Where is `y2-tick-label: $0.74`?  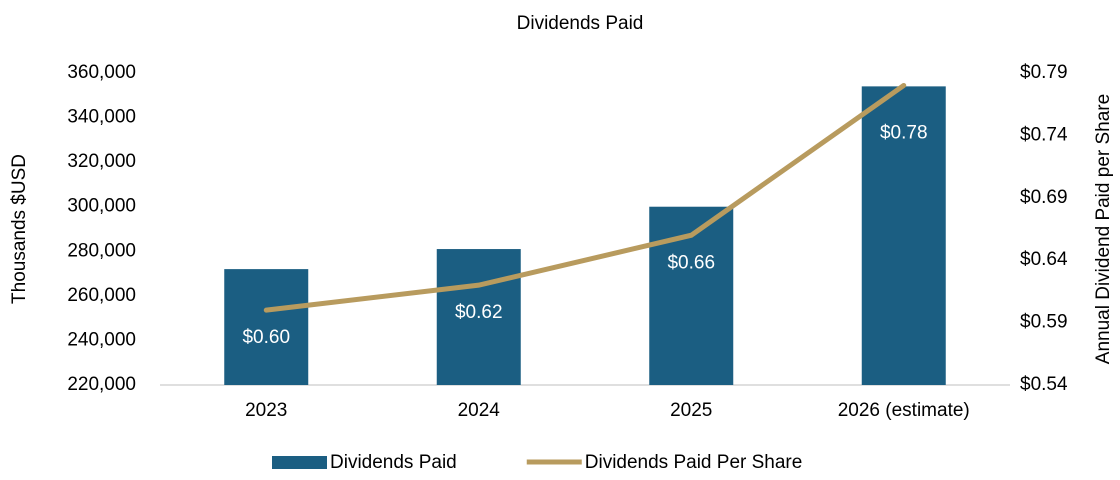
y2-tick-label: $0.74 is located at coordinates (1044, 134).